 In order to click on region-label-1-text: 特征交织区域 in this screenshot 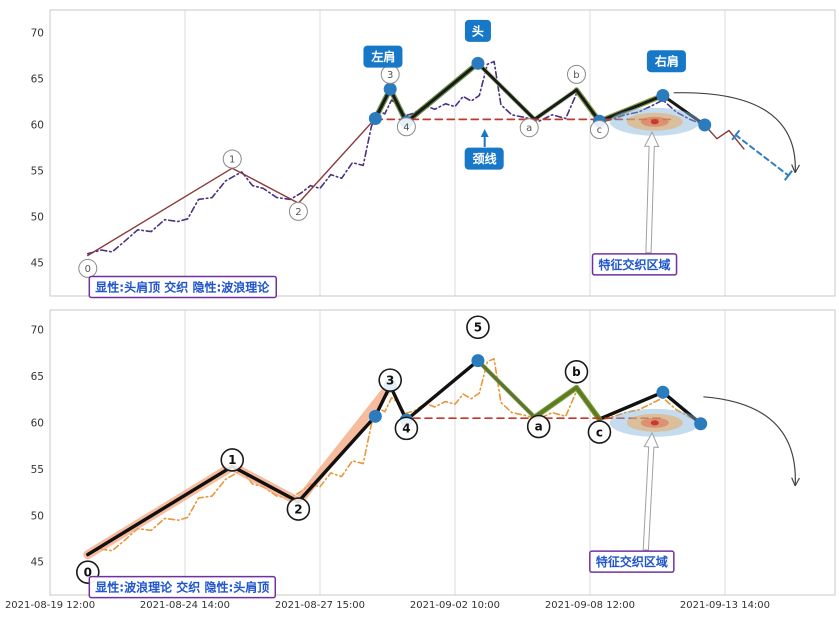, I will do `click(632, 561)`.